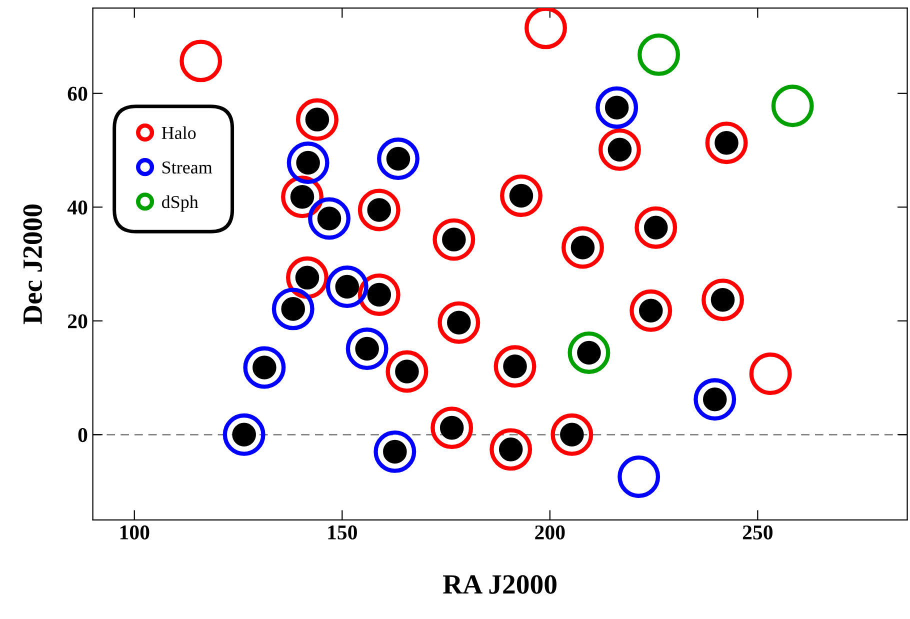 This screenshot has width=910, height=619. I want to click on x-tick-label: 150, so click(342, 532).